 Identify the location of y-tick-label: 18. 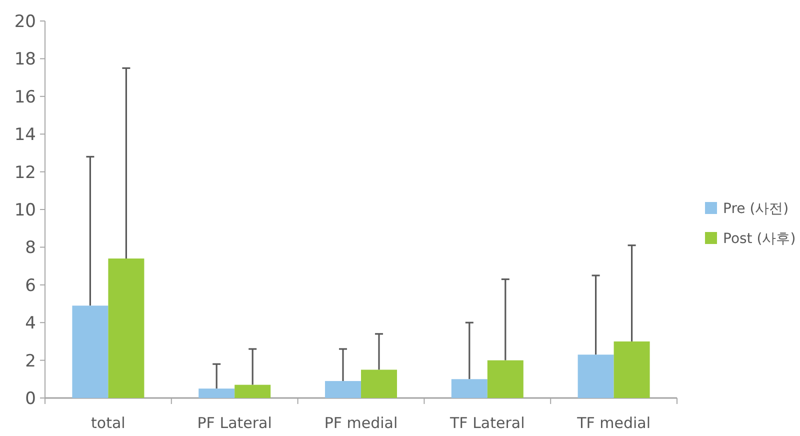
(25, 60).